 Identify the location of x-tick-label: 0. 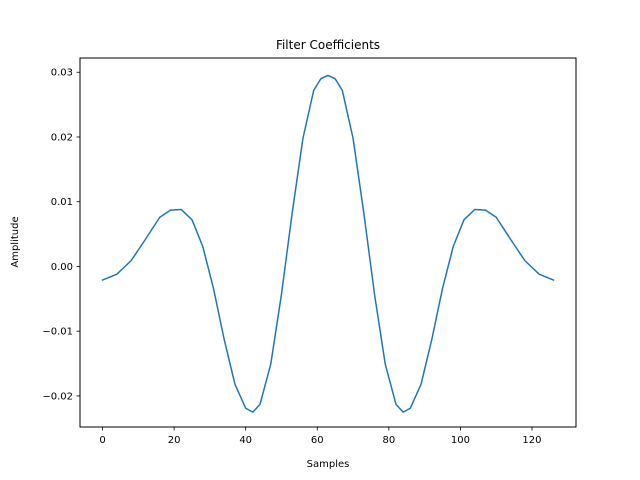
(102, 440).